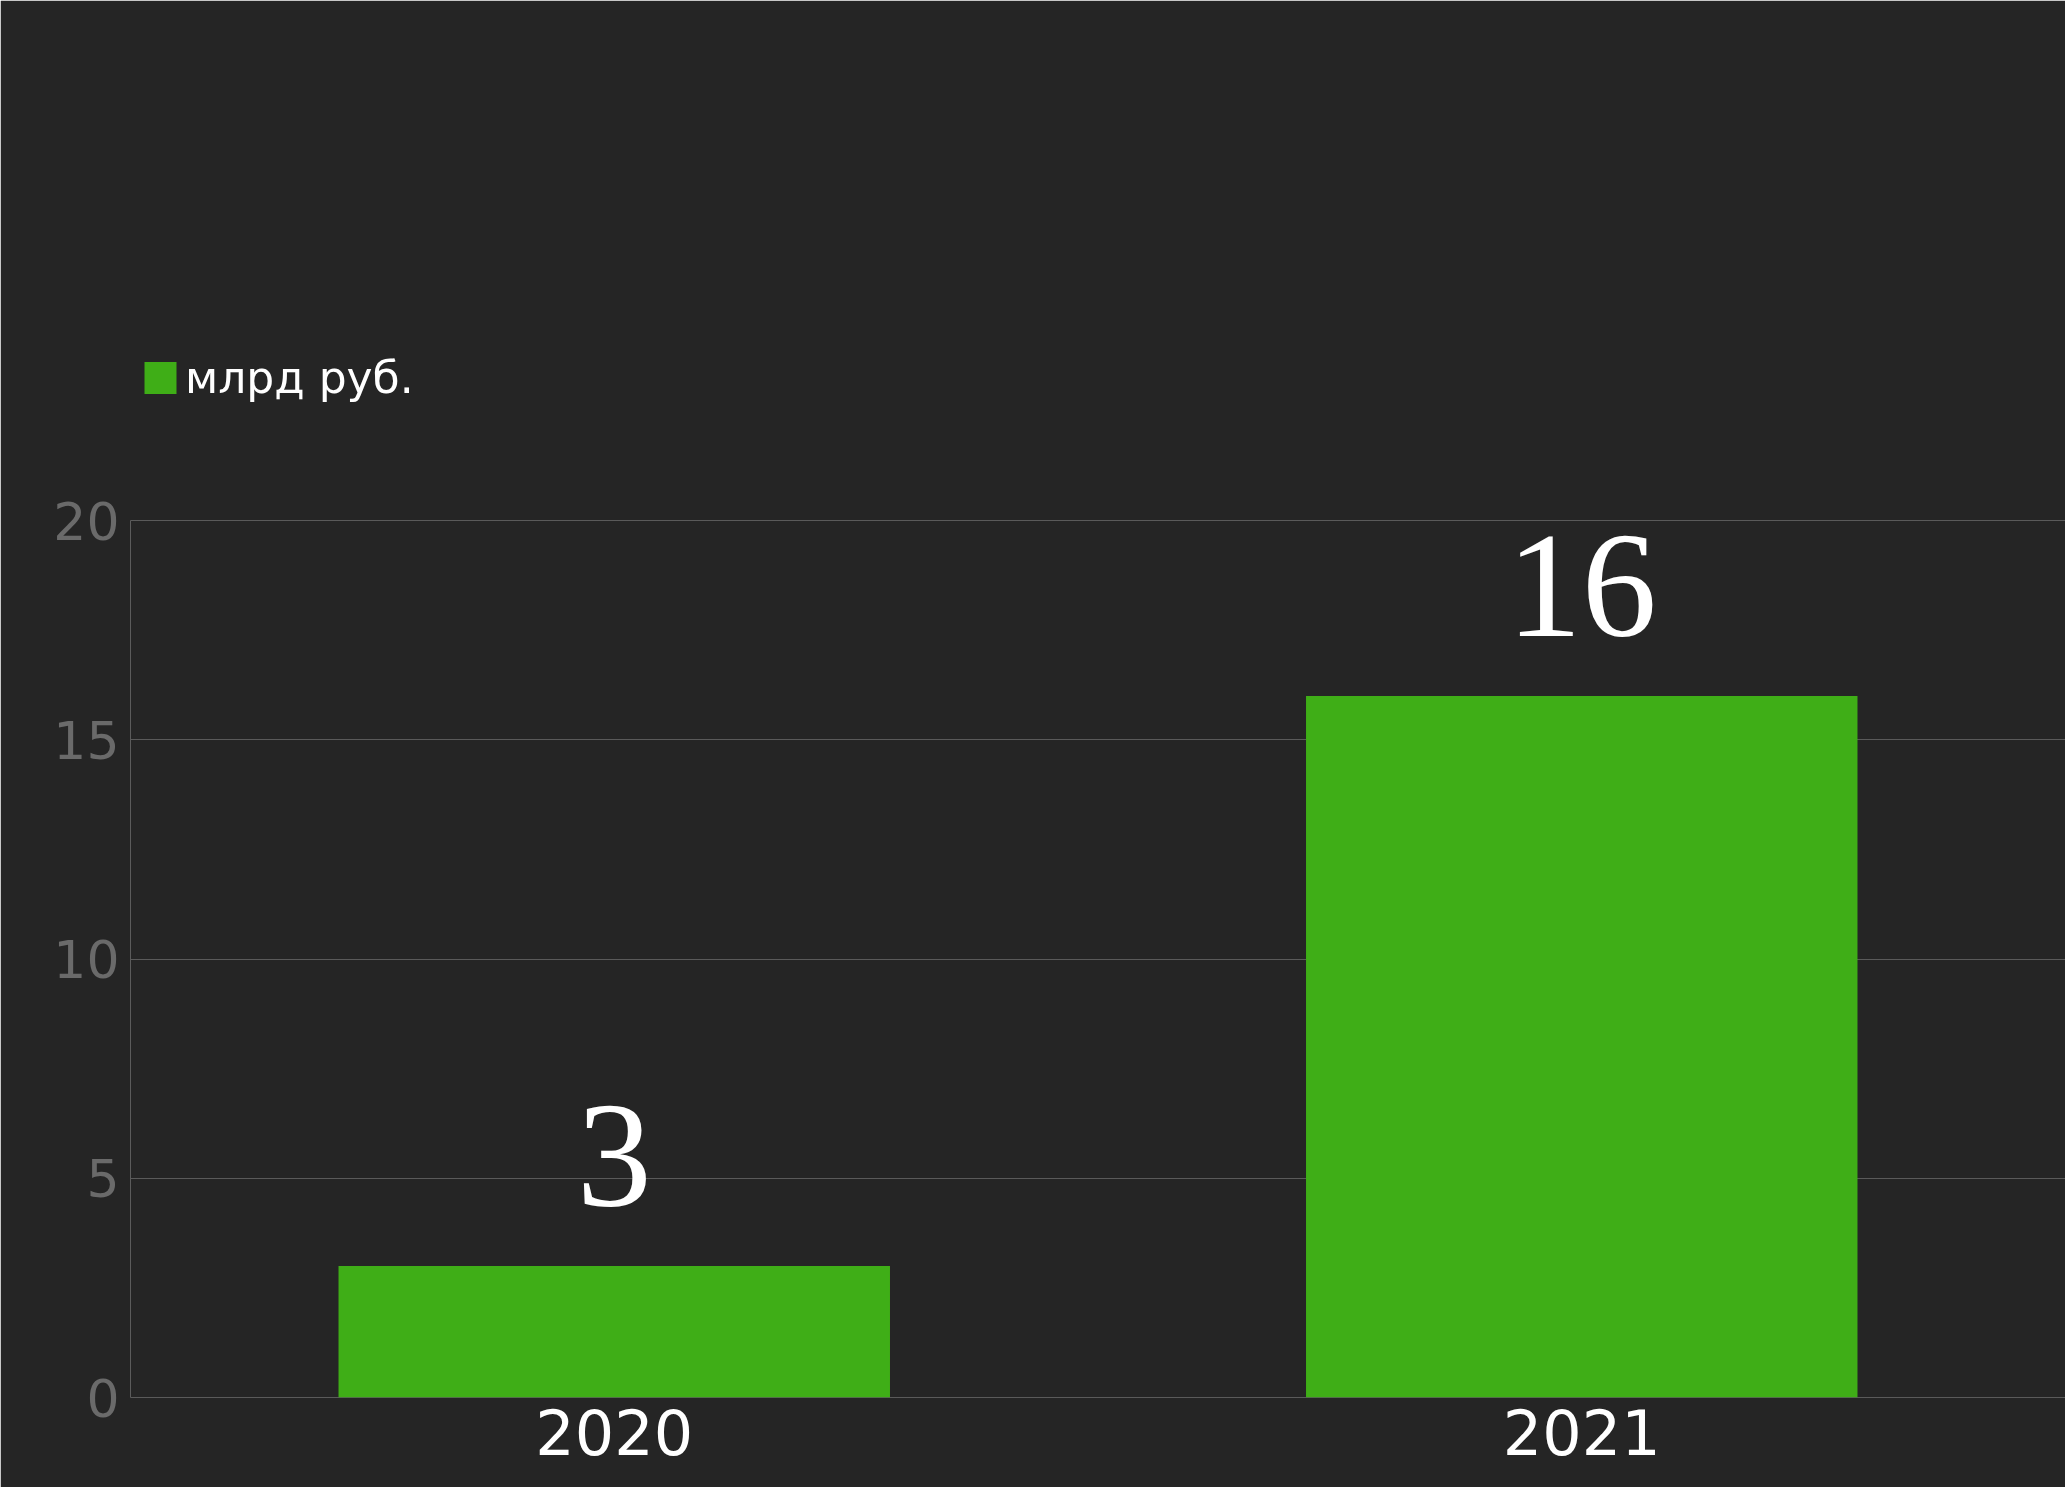 The height and width of the screenshot is (1487, 2065). I want to click on data-label: 16, so click(1581, 584).